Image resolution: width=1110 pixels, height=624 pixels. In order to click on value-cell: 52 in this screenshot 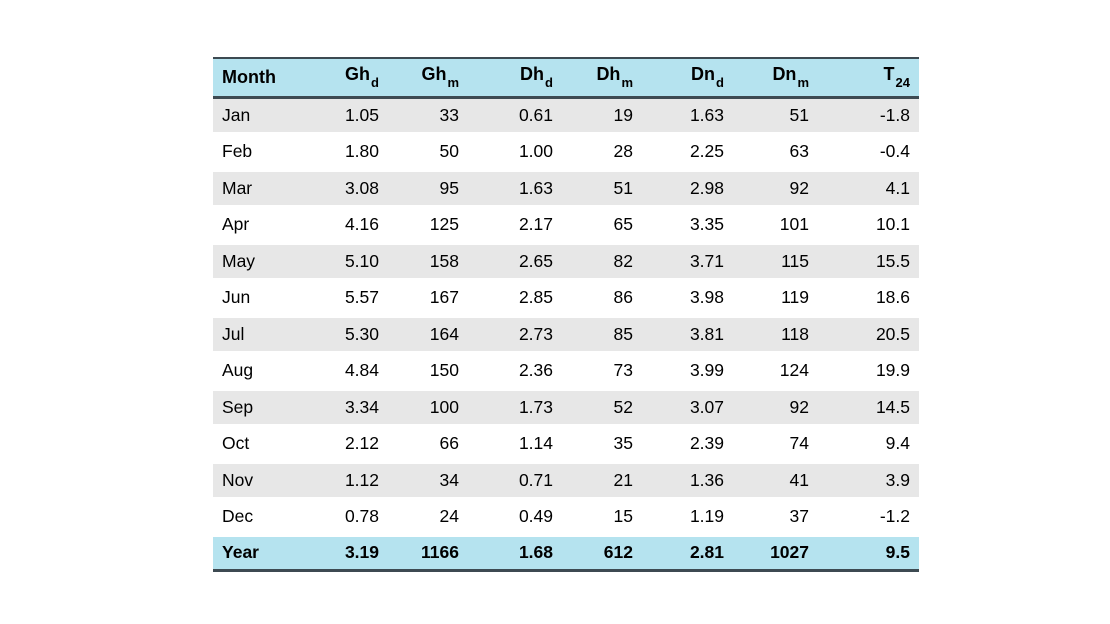, I will do `click(602, 408)`.